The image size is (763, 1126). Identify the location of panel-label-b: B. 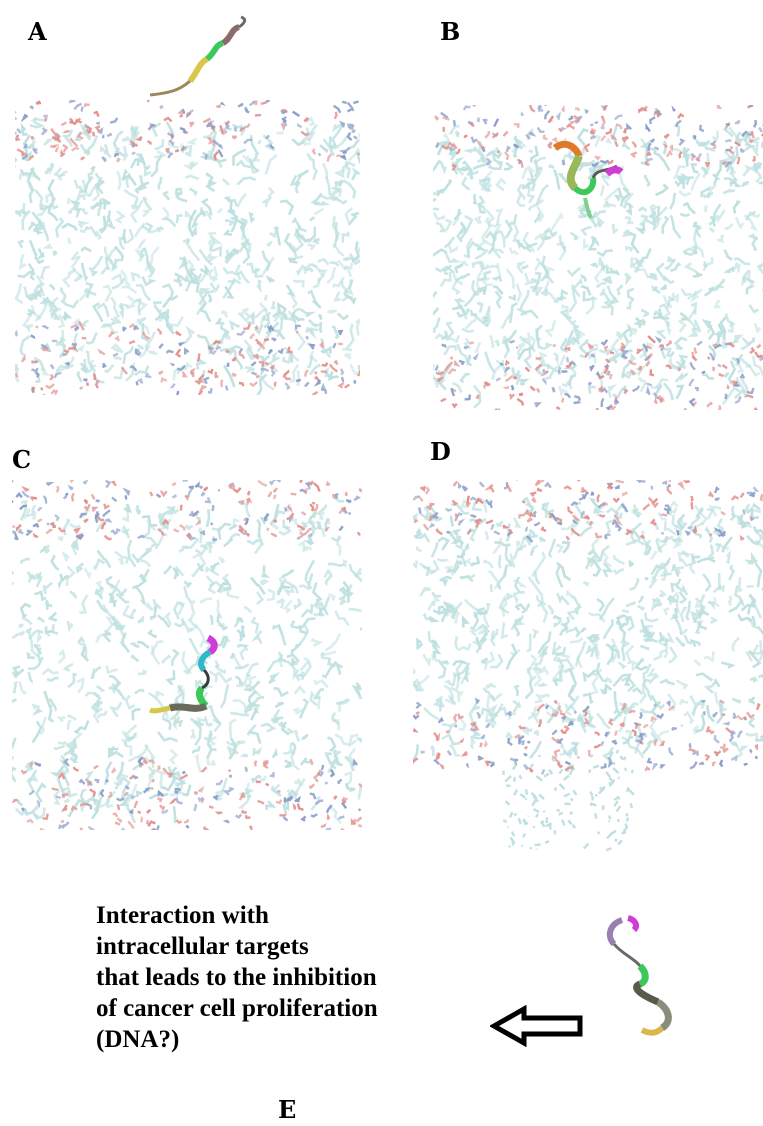
(450, 31).